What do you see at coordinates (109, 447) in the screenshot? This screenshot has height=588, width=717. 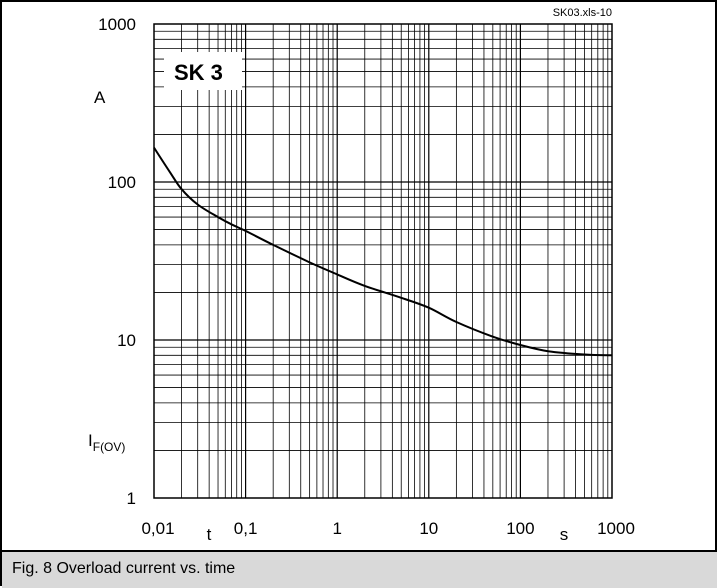 I see `y-axis-label-sub: F(OV)` at bounding box center [109, 447].